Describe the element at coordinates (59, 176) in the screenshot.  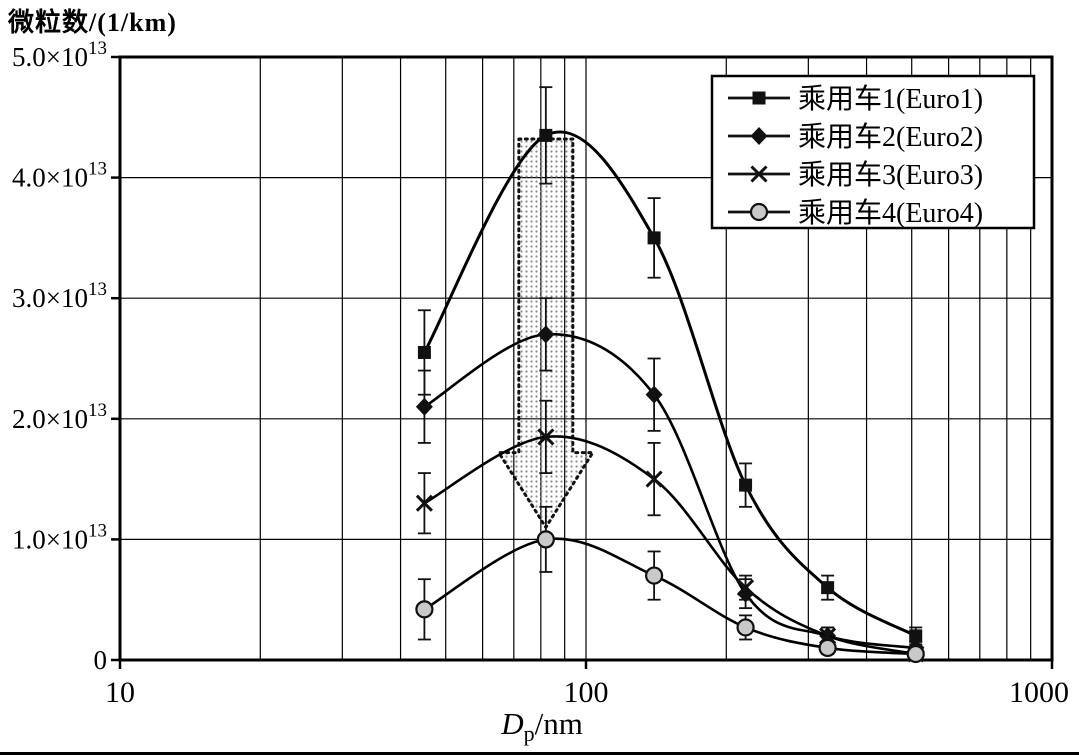
I see `y-tick-label: 4.0×10¹³` at that location.